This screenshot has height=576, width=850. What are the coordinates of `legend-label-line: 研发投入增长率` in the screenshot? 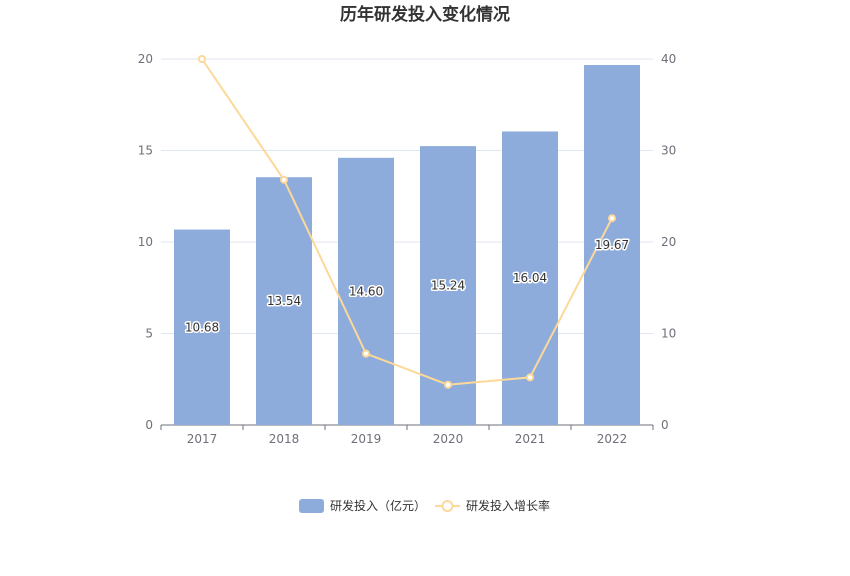 It's located at (508, 505).